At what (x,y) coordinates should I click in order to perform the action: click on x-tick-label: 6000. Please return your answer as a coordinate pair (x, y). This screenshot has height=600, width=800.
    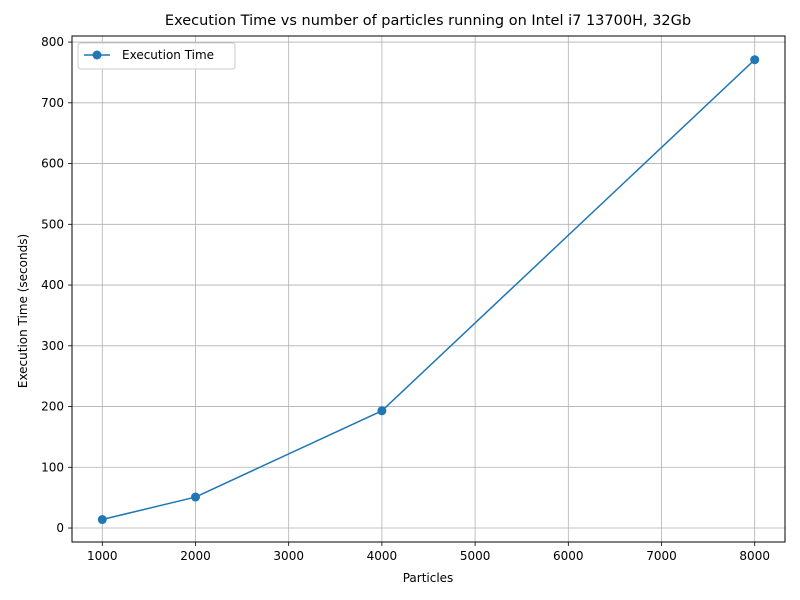
    Looking at the image, I should click on (568, 556).